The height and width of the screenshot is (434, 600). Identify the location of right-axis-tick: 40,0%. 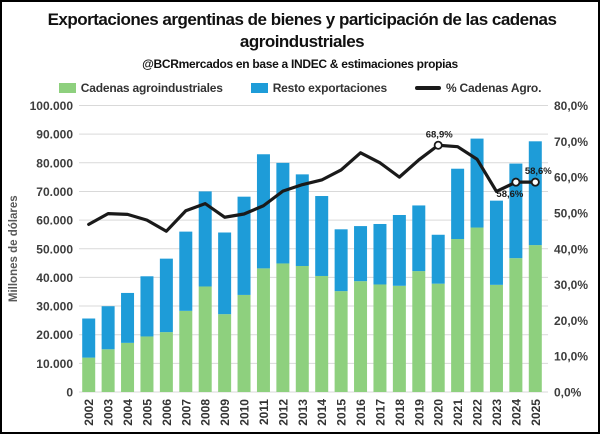
(571, 249).